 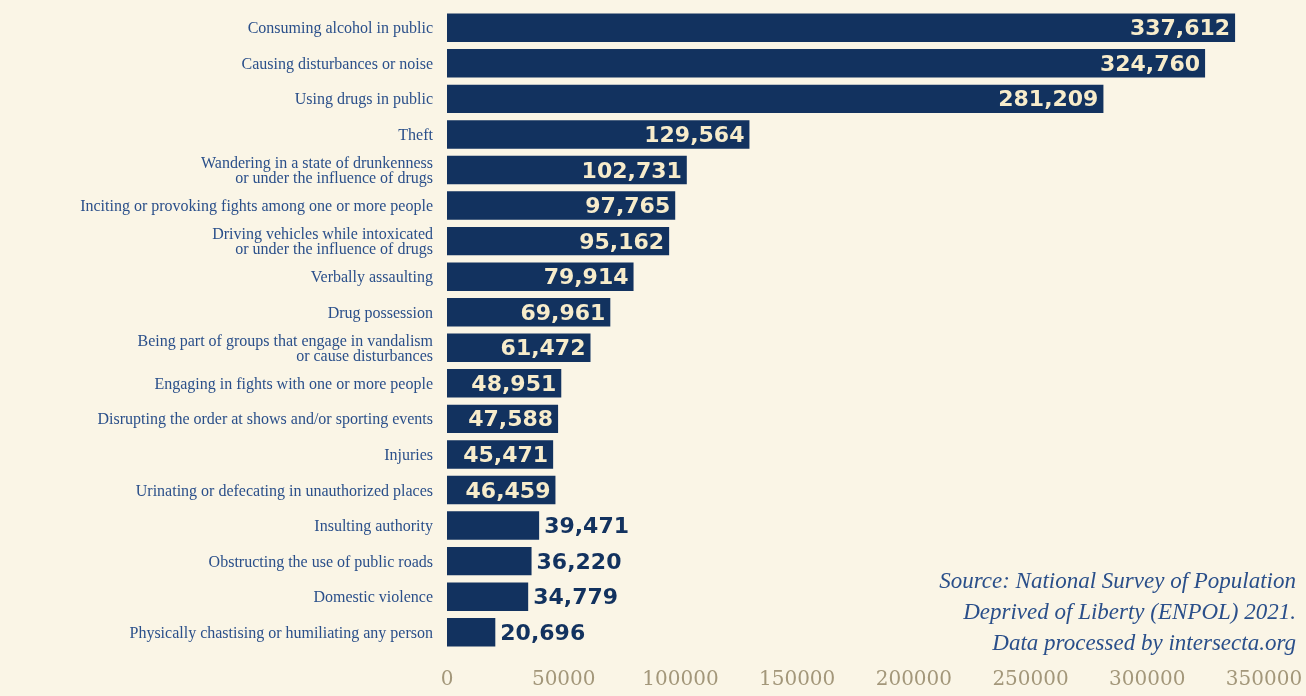 I want to click on y-tick-label: Obstructing the use of public roads, so click(x=320, y=561).